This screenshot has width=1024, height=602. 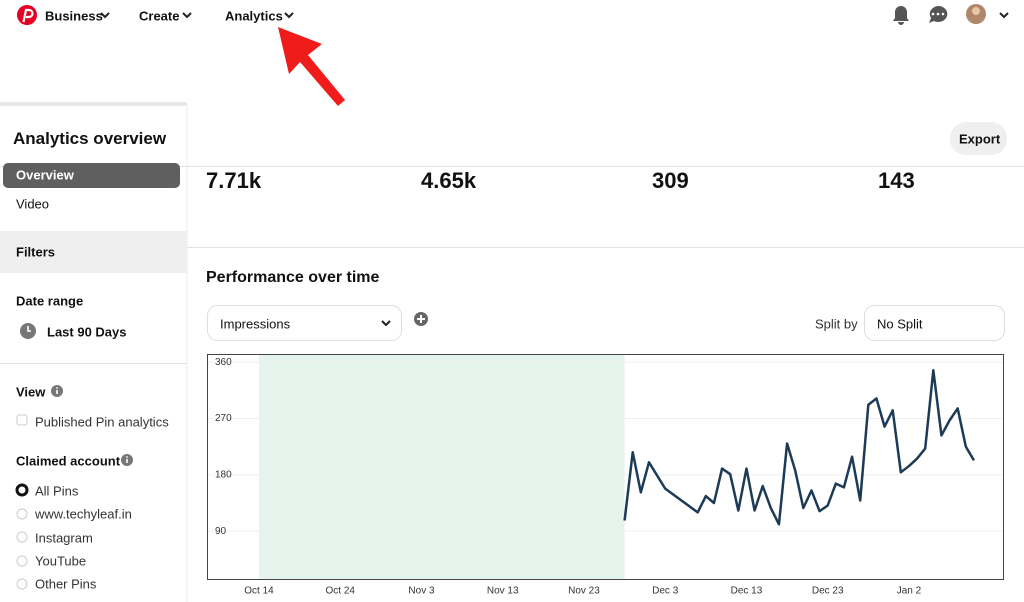 I want to click on x-tick-label: Dec 3, so click(x=665, y=591).